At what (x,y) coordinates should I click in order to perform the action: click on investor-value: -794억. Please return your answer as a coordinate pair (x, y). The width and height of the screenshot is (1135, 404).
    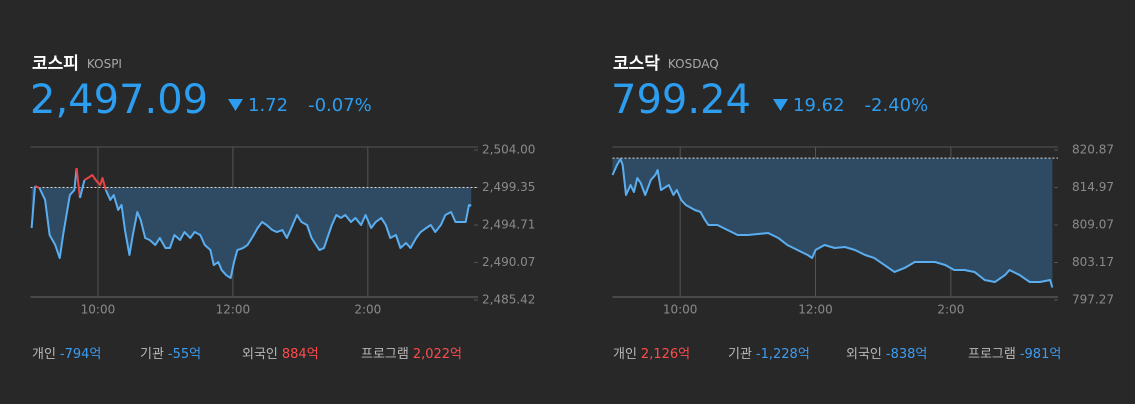
    Looking at the image, I should click on (80, 354).